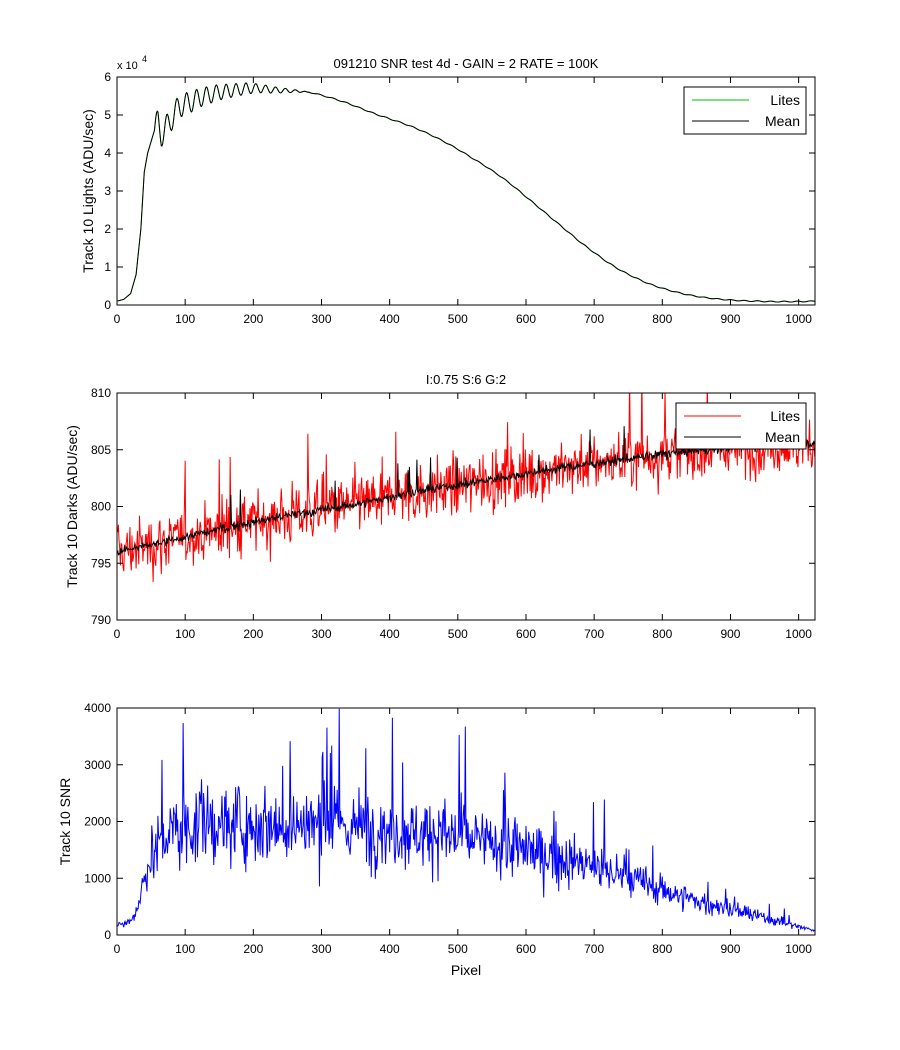 The width and height of the screenshot is (900, 1050). I want to click on y-tick-label: 2, so click(107, 229).